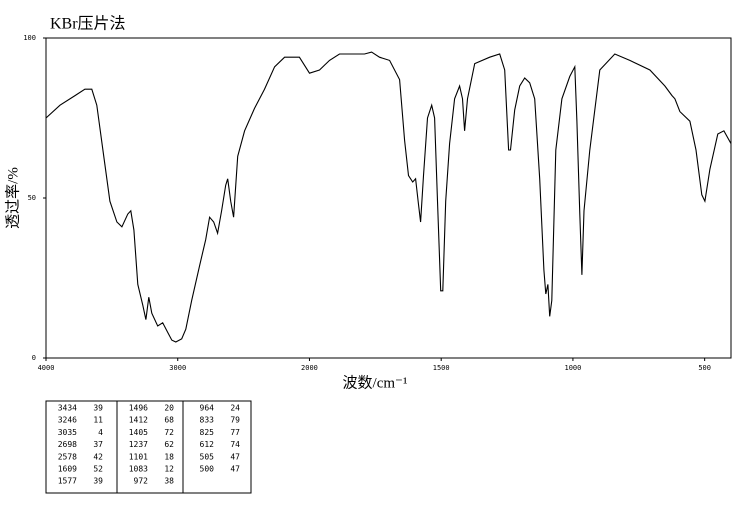 The image size is (737, 510). Describe the element at coordinates (138, 469) in the screenshot. I see `peak-wavenumber: 1083` at that location.